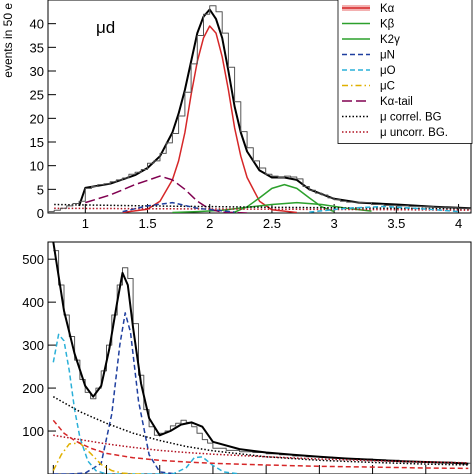 The width and height of the screenshot is (474, 474). Describe the element at coordinates (396, 102) in the screenshot. I see `legend-label-k-tail: Kα-tail` at that location.